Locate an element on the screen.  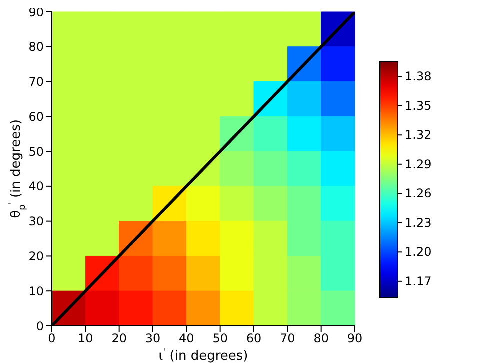
y-tick-label: 70 is located at coordinates (36, 82).